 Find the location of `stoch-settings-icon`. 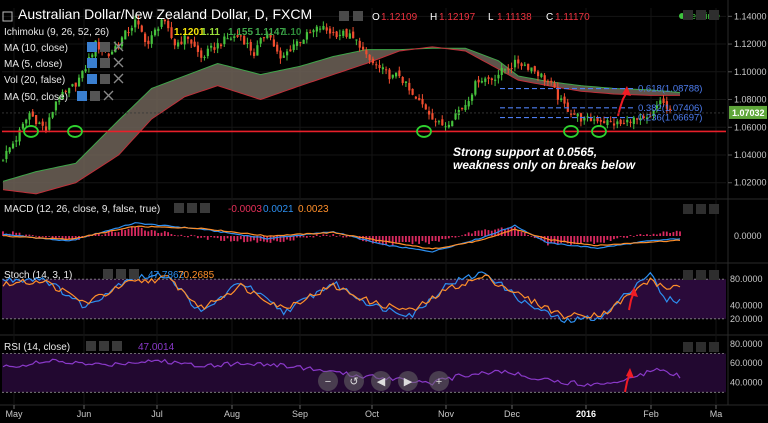

stoch-settings-icon is located at coordinates (108, 274).